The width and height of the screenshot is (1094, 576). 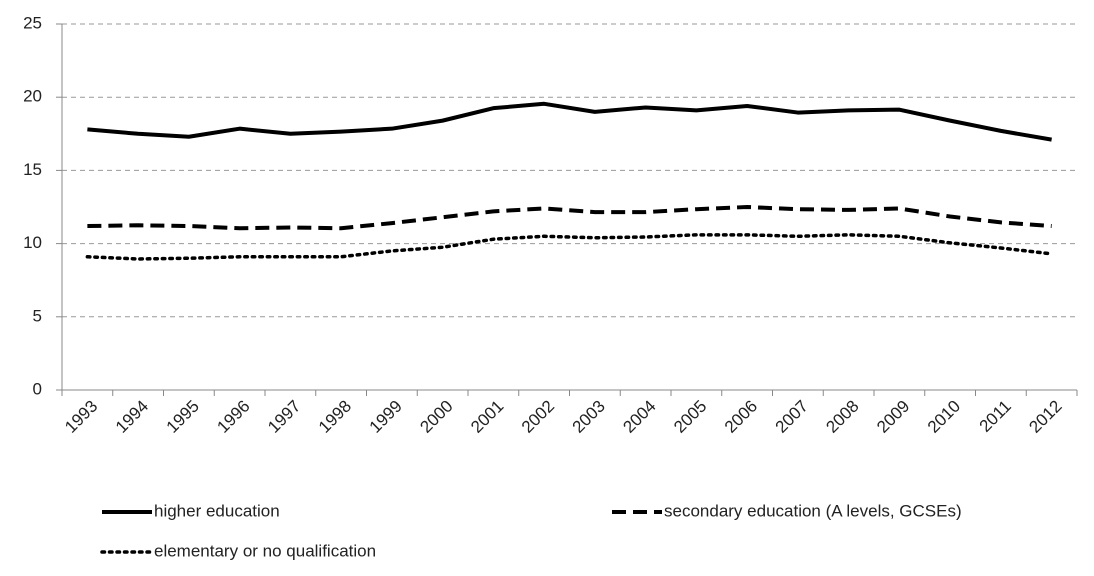 What do you see at coordinates (37, 388) in the screenshot?
I see `y-tick-label: 0` at bounding box center [37, 388].